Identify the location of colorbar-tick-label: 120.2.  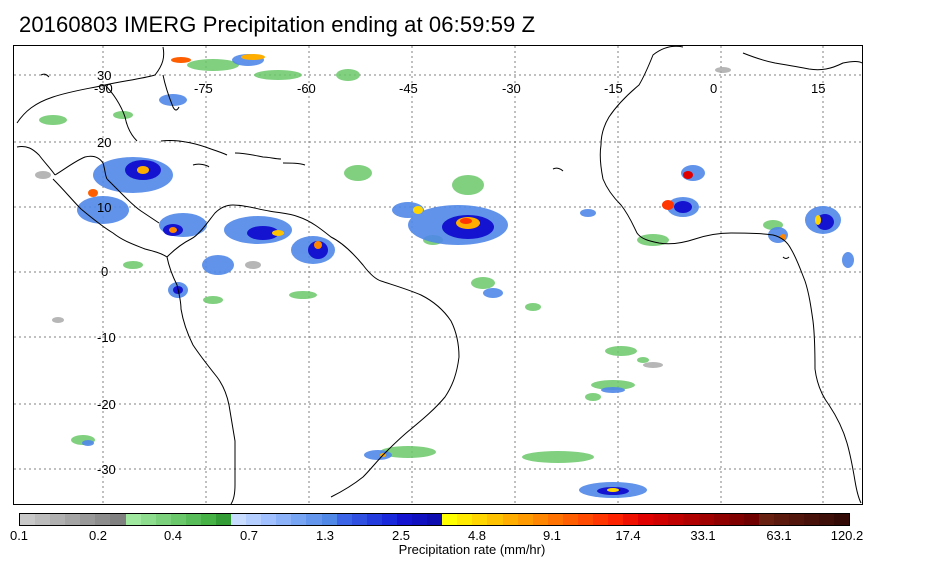
(847, 535).